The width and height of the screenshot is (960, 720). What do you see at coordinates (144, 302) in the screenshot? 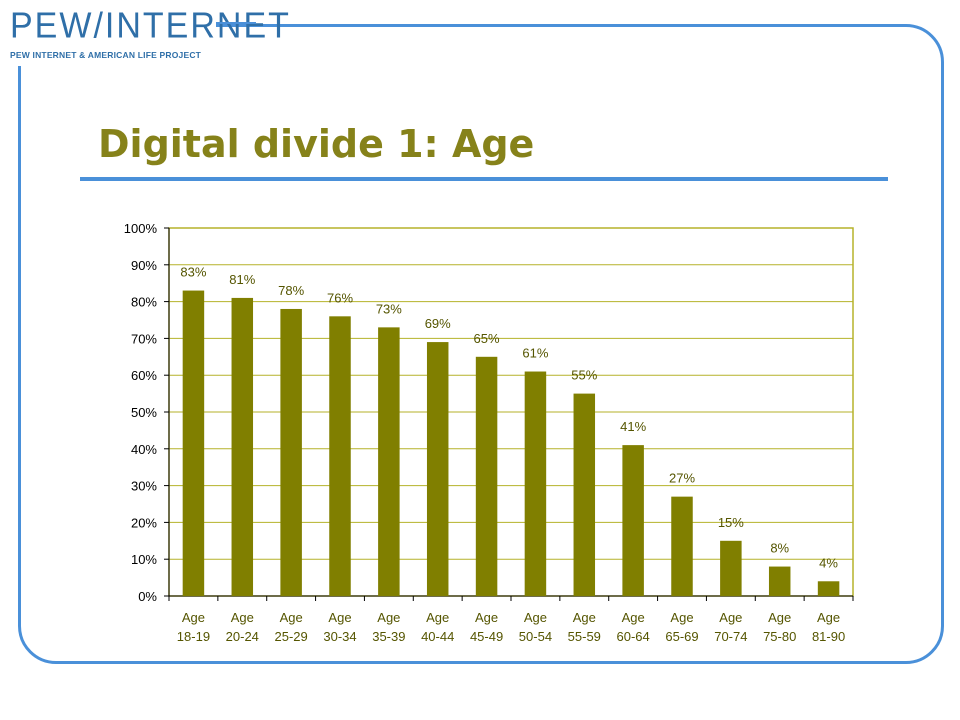
I see `y-tick-label: 80%` at bounding box center [144, 302].